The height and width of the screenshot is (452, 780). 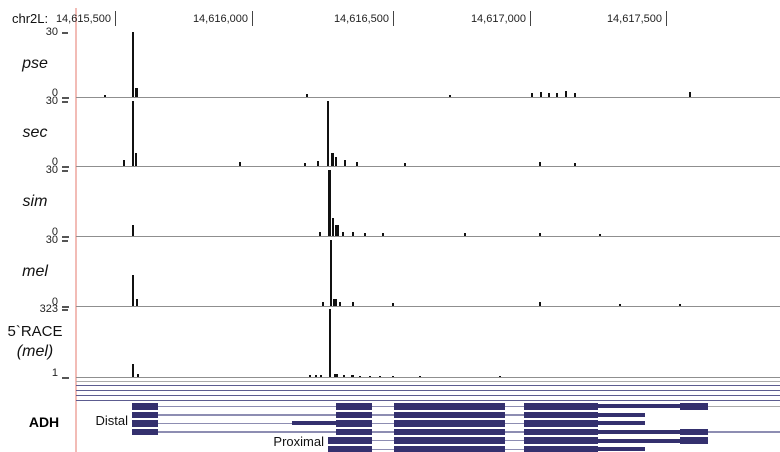 I want to click on gene-name-label: ADH, so click(x=44, y=422).